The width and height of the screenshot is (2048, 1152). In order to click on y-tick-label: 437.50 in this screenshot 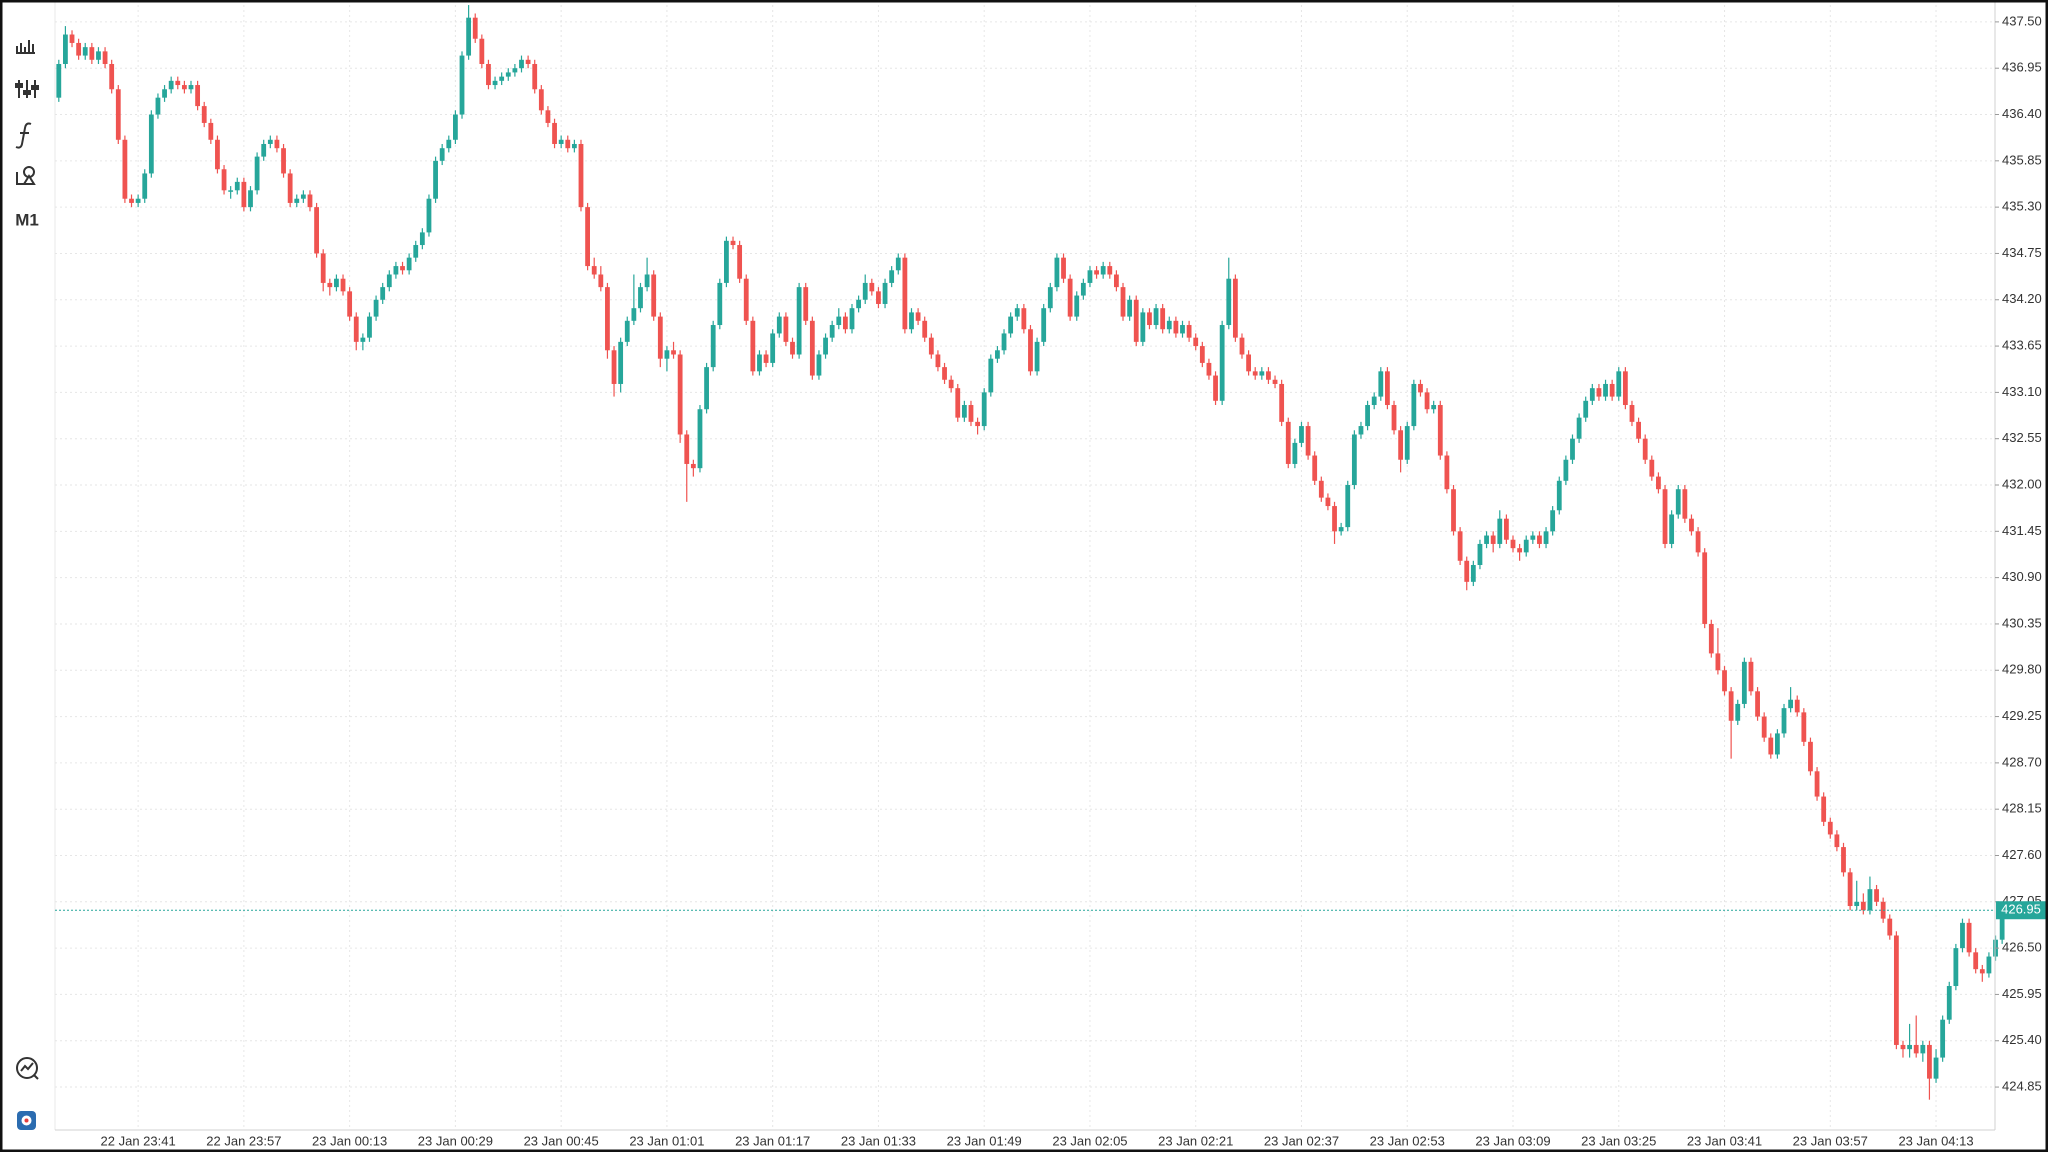, I will do `click(2022, 20)`.